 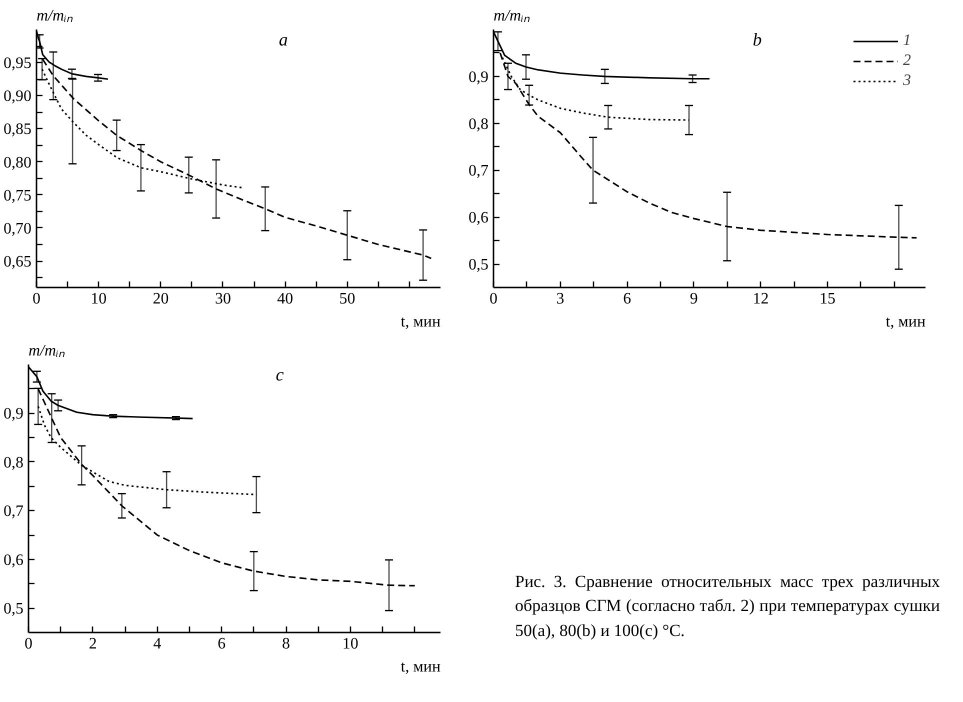 I want to click on y-tick-label: 0,85, so click(x=18, y=129).